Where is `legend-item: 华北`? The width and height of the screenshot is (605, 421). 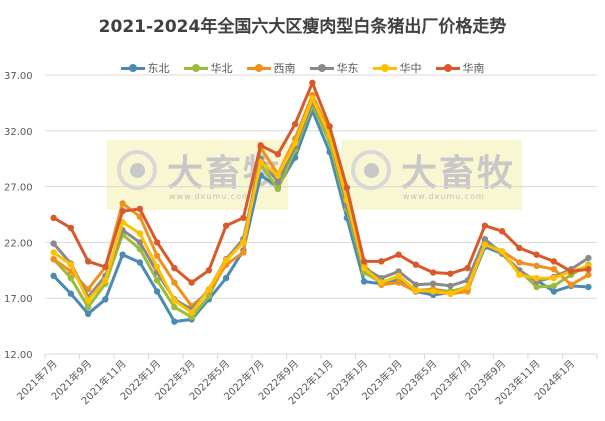
legend-item: 华北 is located at coordinates (208, 68).